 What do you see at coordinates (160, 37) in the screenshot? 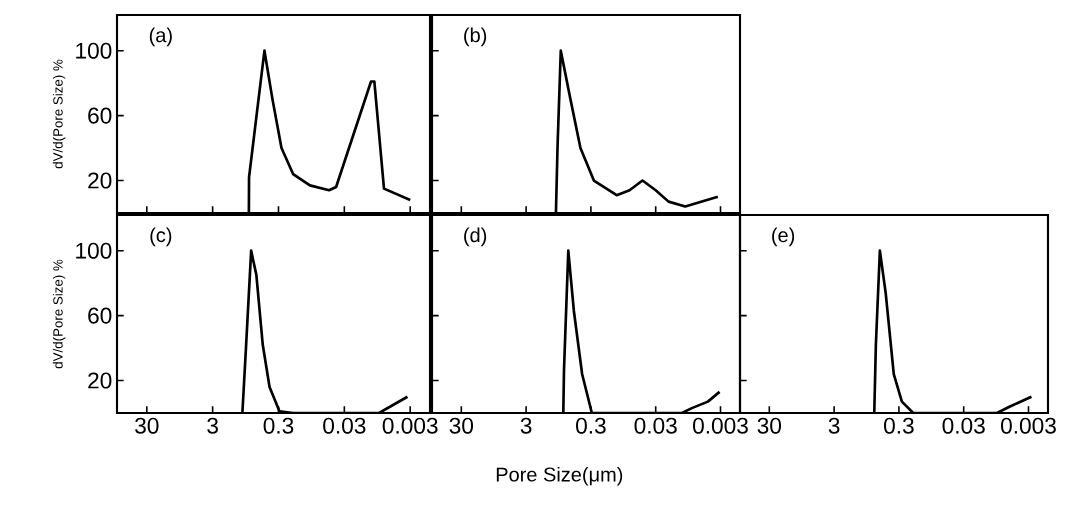
I see `text: (a)` at bounding box center [160, 37].